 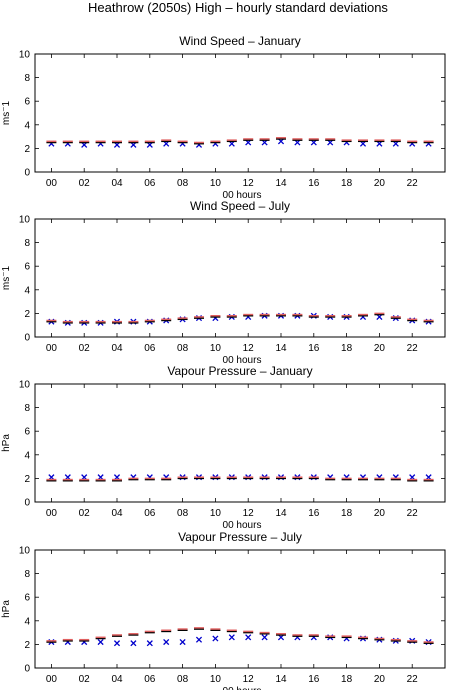 I want to click on panel-title: Wind Speed – January, so click(x=239, y=41).